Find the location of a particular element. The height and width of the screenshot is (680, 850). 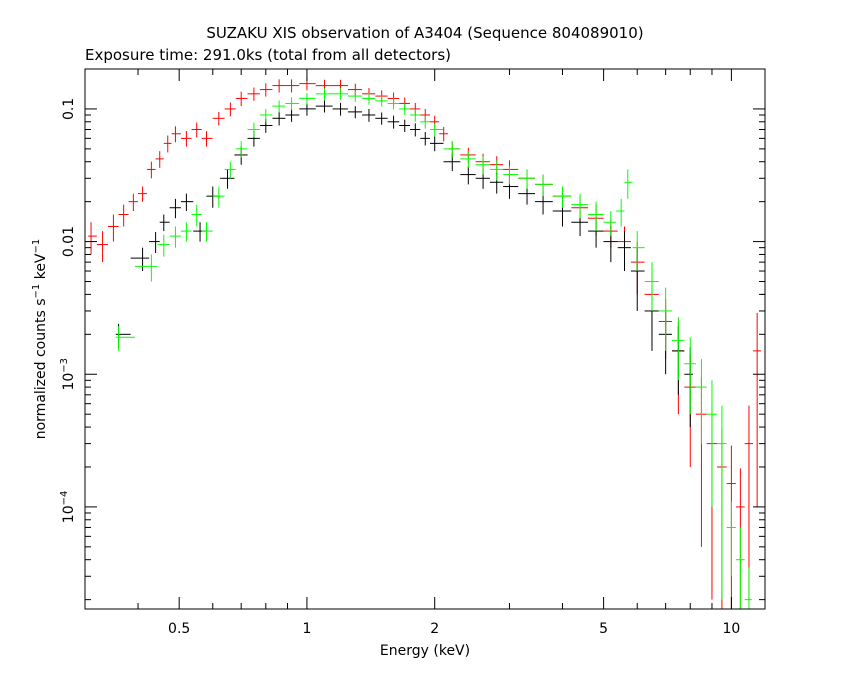

y-axis-label-exp1: −1 is located at coordinates (36, 291).